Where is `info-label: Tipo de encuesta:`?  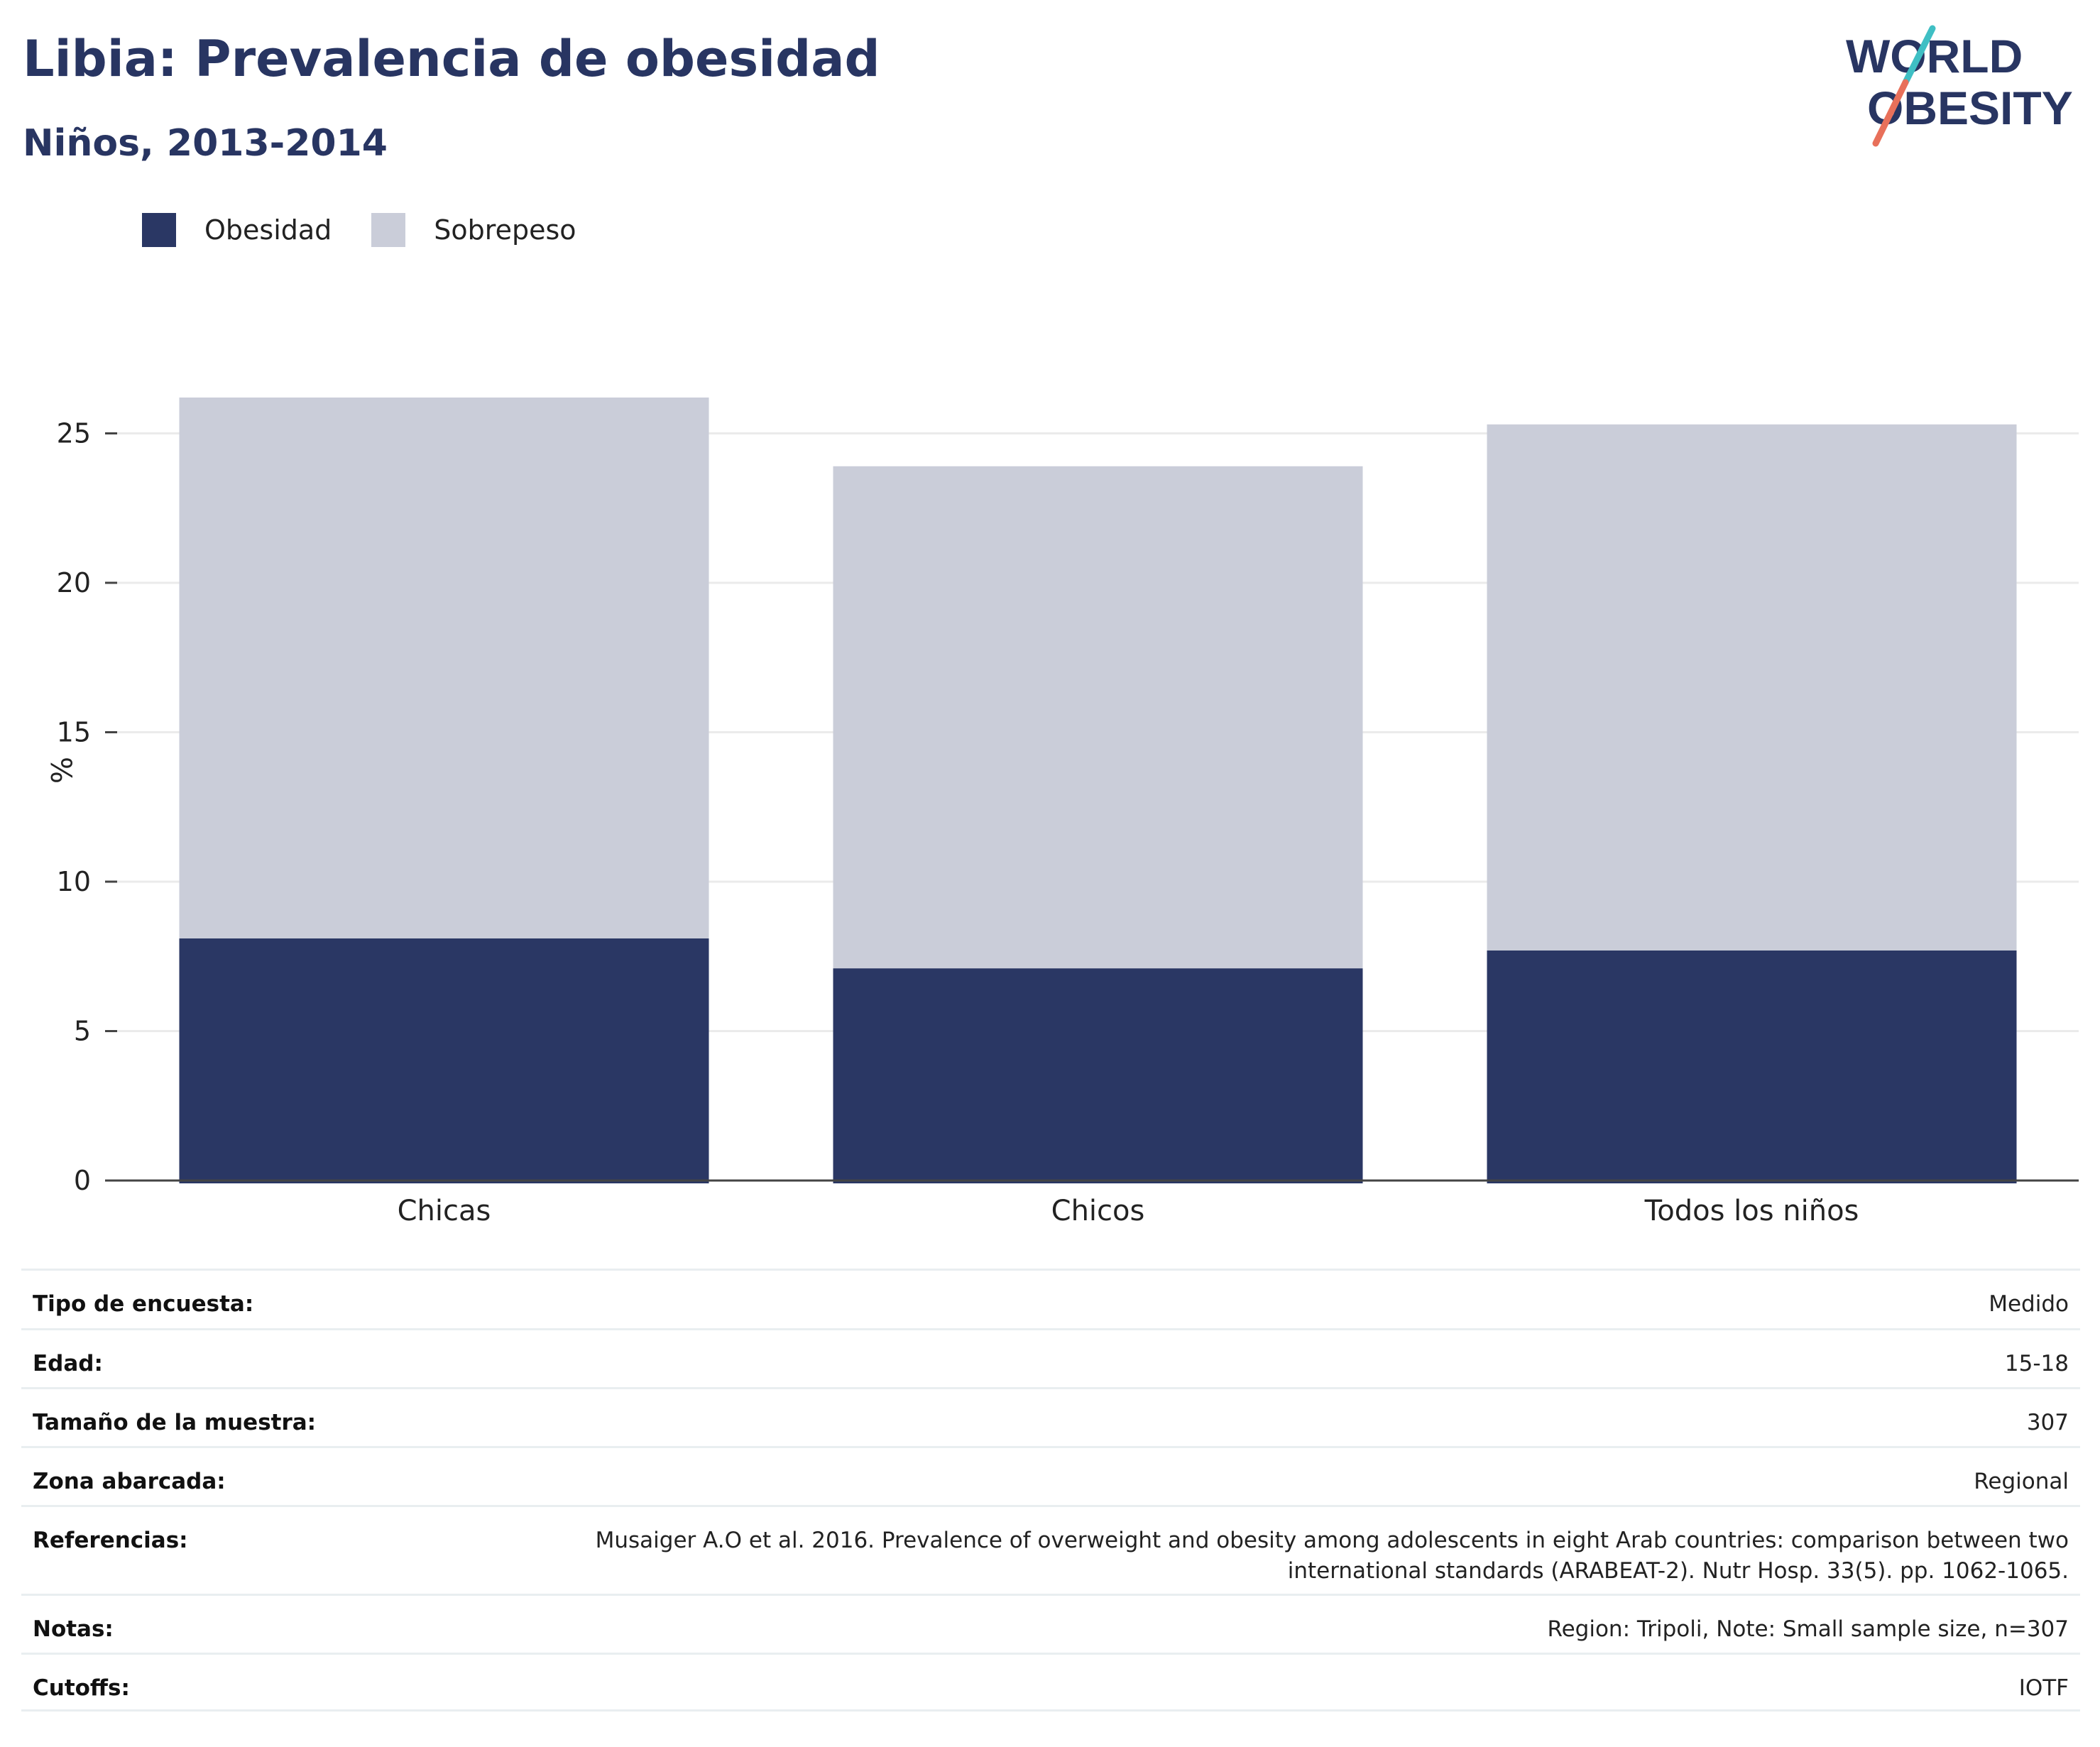
info-label: Tipo de encuesta: is located at coordinates (143, 1304).